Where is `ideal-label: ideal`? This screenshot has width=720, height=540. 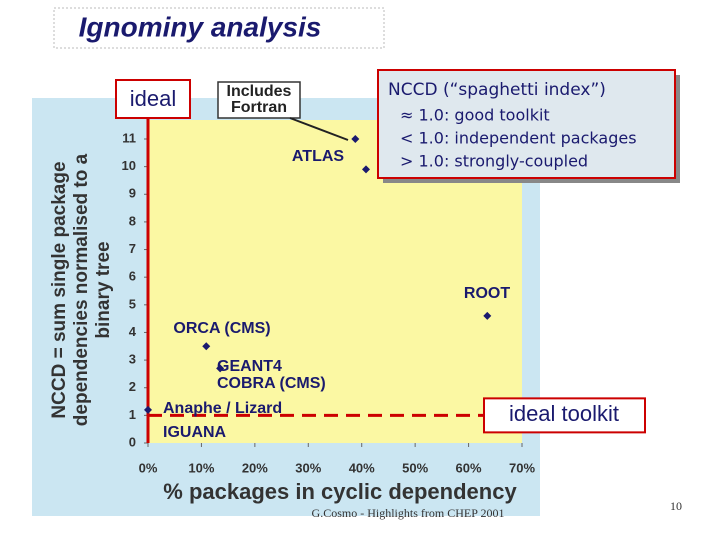
ideal-label: ideal is located at coordinates (153, 98).